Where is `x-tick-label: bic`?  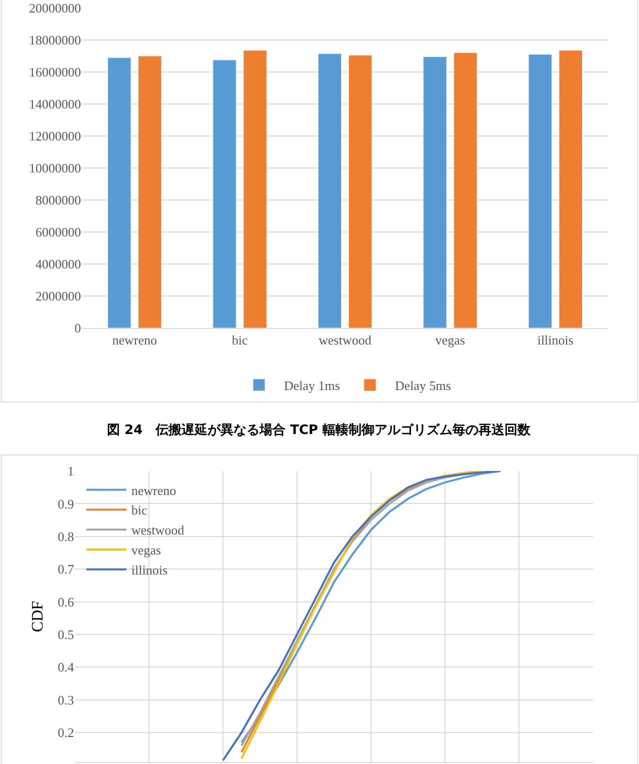
x-tick-label: bic is located at coordinates (240, 340).